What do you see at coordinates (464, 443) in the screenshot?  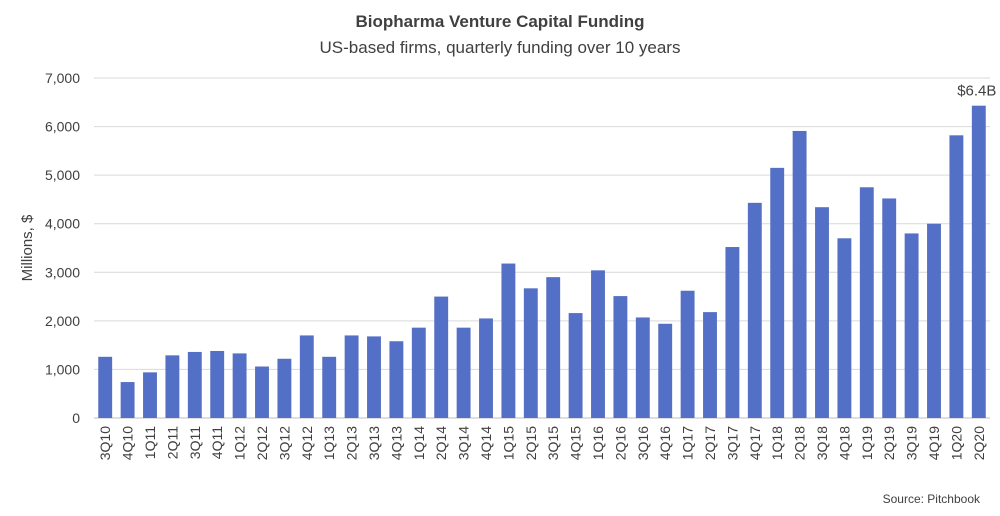 I see `x-tick-label: 3Q14` at bounding box center [464, 443].